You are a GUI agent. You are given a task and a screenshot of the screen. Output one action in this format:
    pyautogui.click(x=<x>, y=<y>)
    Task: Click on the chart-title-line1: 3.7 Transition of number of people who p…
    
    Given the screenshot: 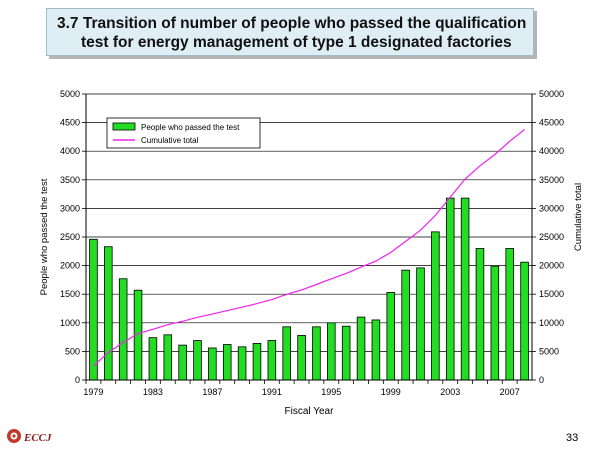 What is the action you would take?
    pyautogui.click(x=292, y=23)
    